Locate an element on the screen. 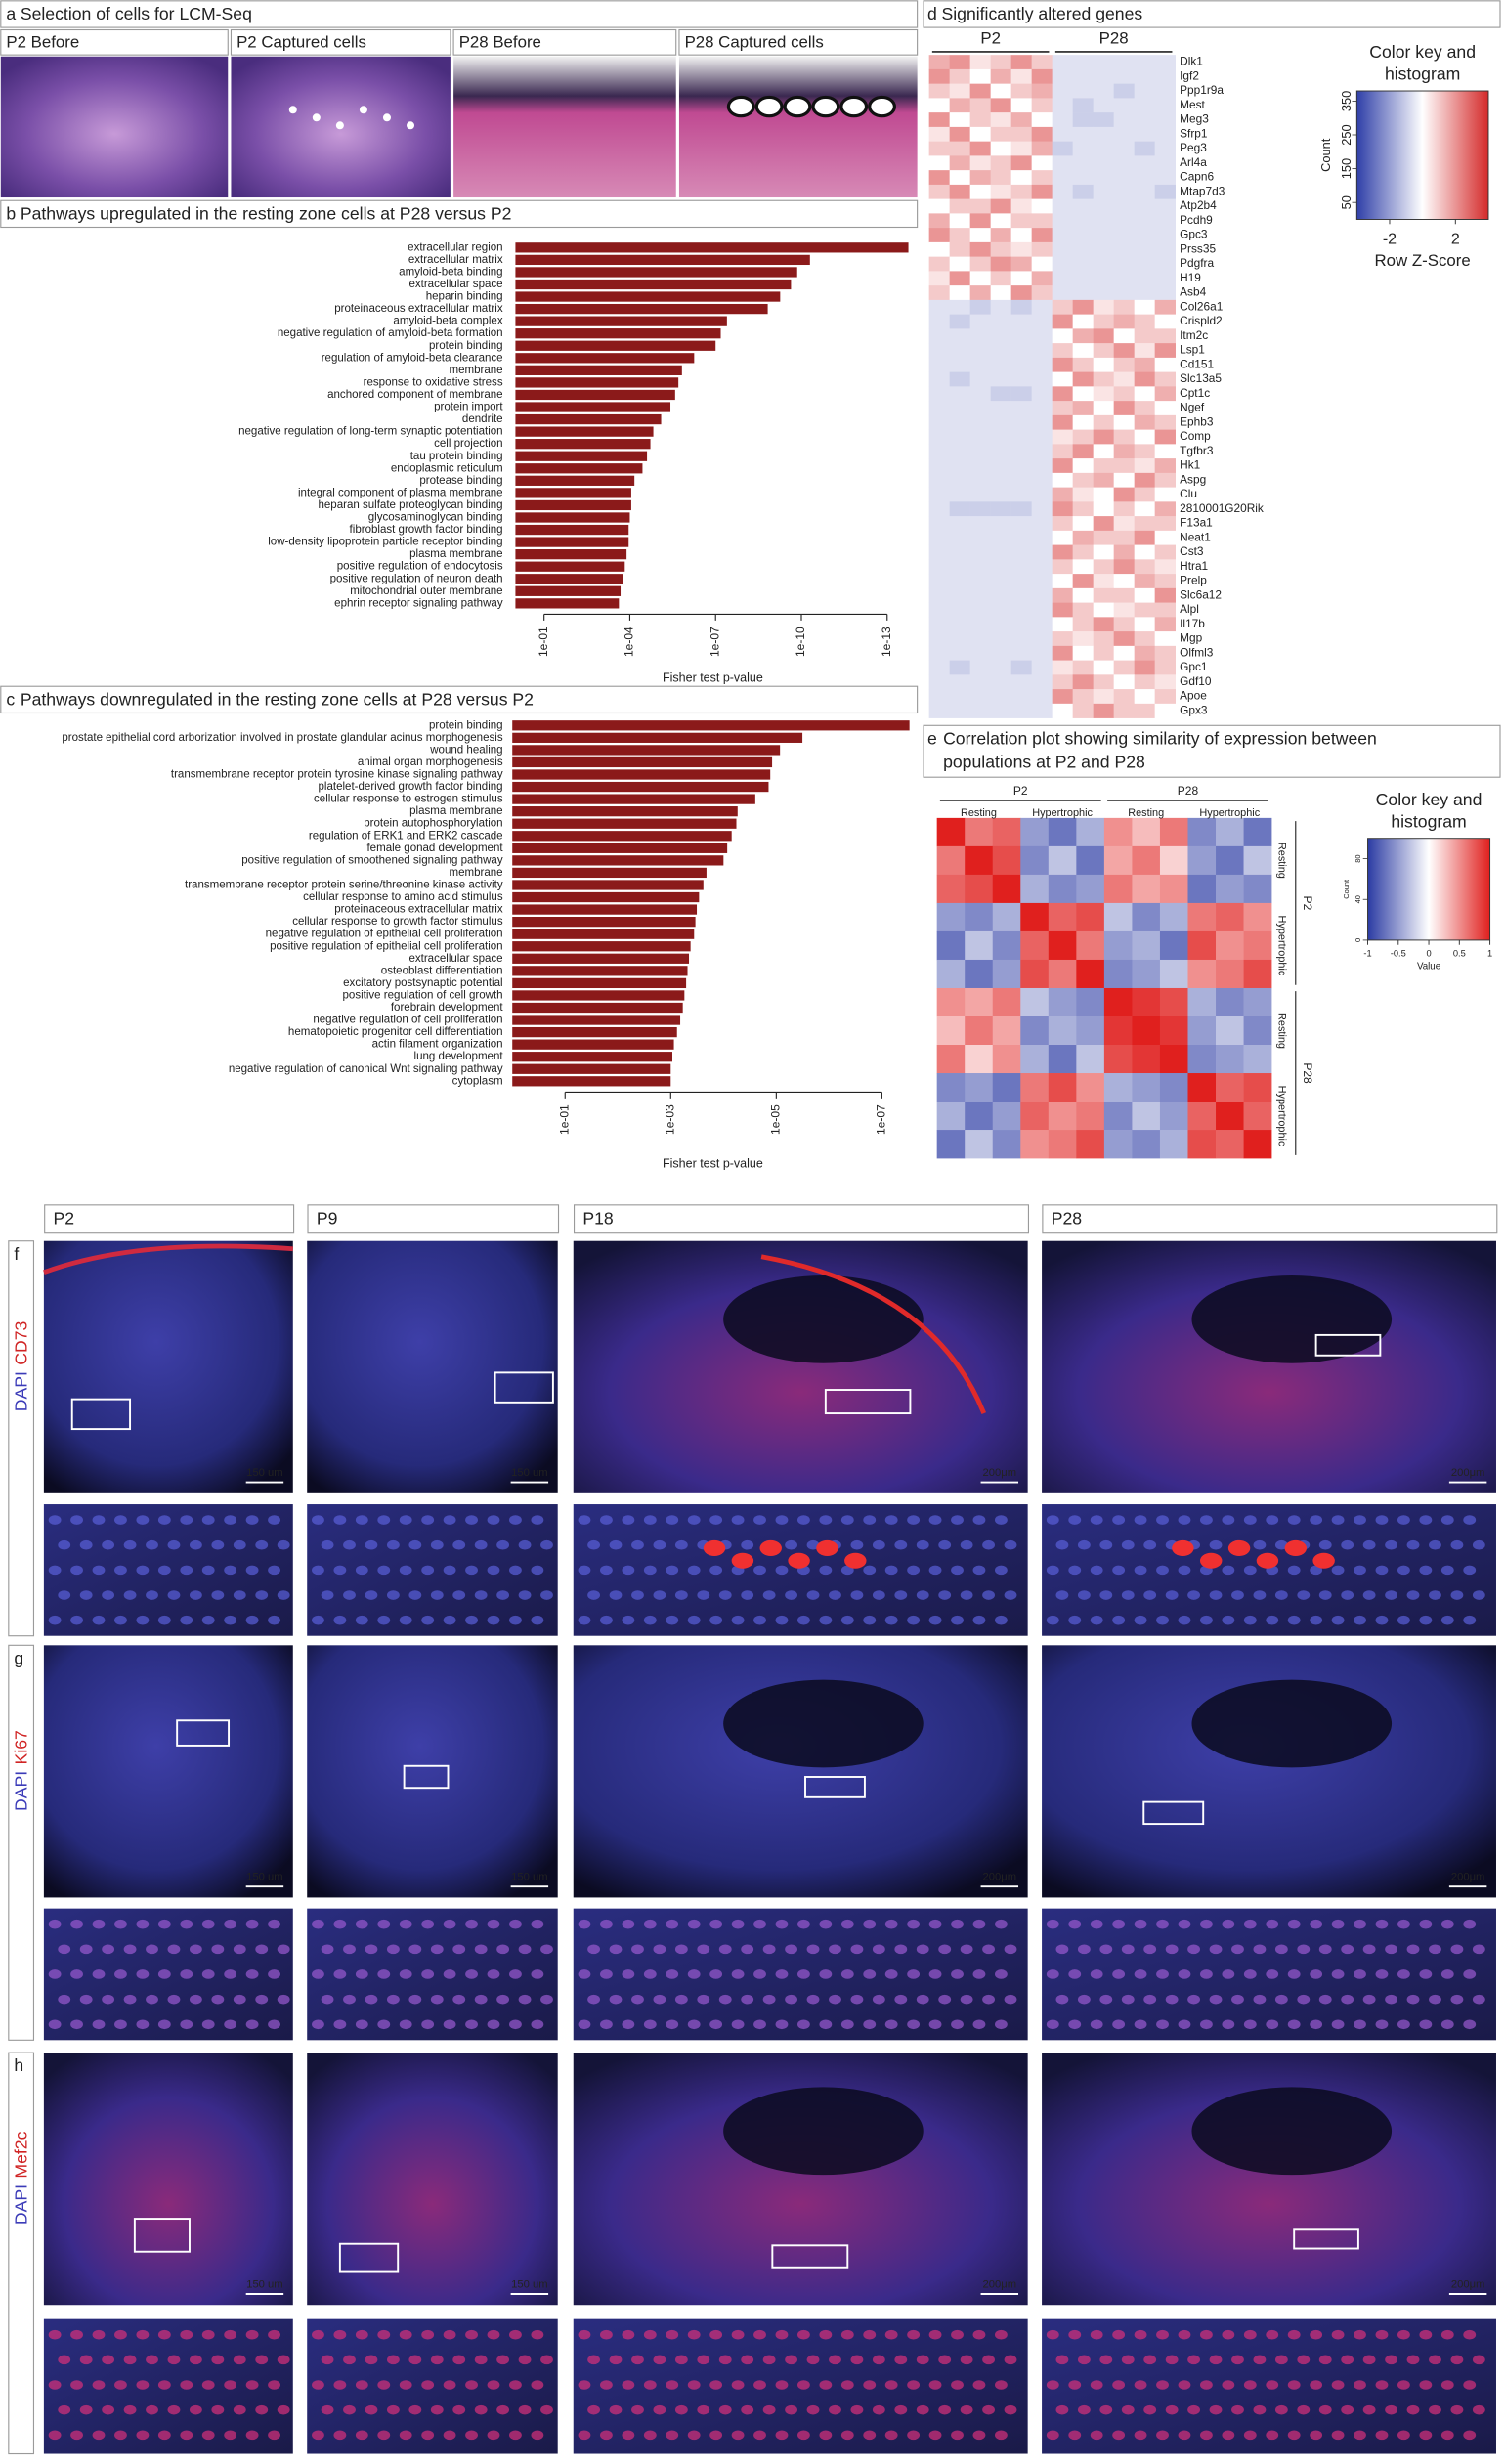 This screenshot has height=2464, width=1504. category-label: integral component of plasma membrane is located at coordinates (400, 492).